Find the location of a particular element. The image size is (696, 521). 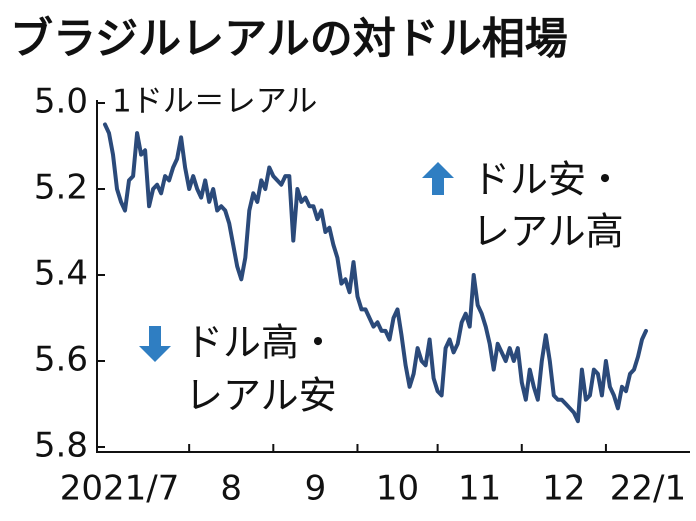

up-arrow is located at coordinates (438, 178).